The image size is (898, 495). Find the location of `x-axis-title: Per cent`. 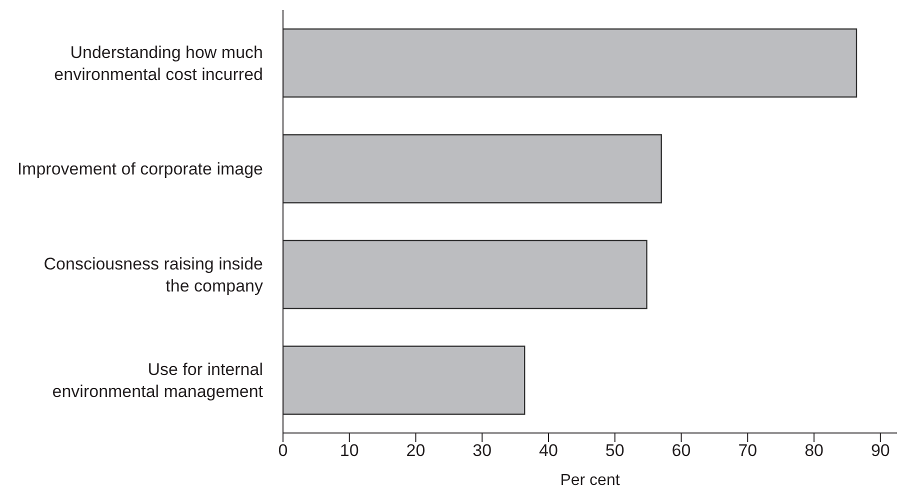

x-axis-title: Per cent is located at coordinates (590, 480).